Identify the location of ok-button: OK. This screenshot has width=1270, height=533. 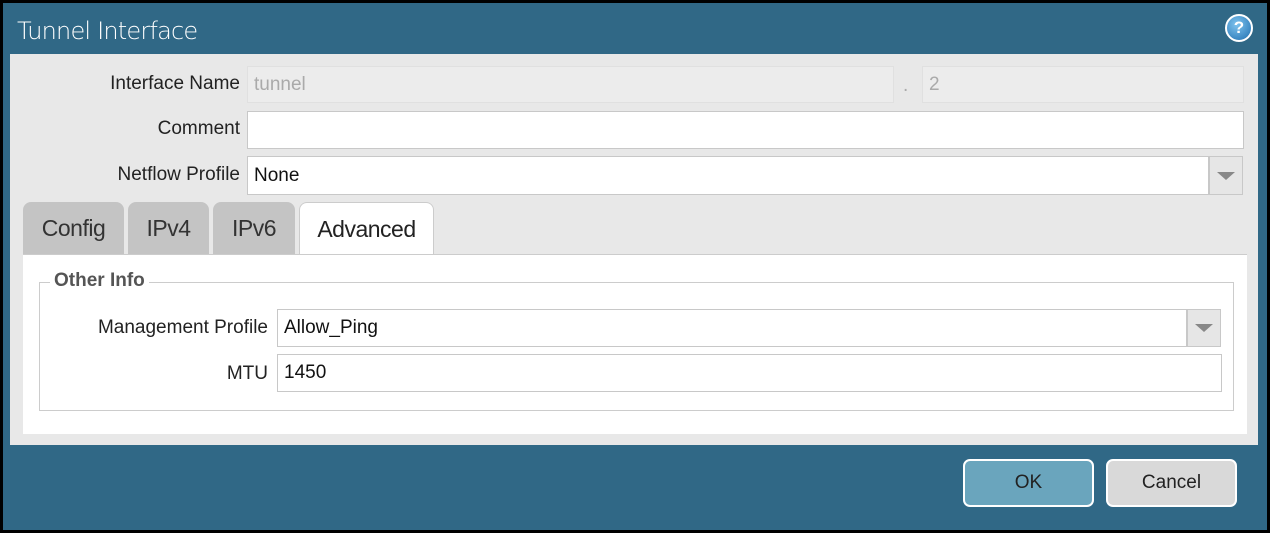
(1028, 483).